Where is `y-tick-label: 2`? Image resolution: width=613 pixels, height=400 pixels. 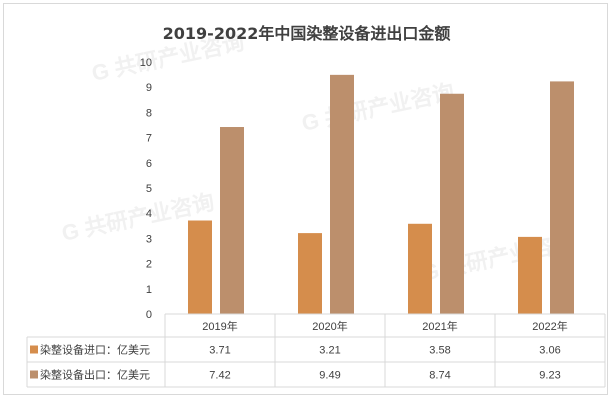 y-tick-label: 2 is located at coordinates (149, 265).